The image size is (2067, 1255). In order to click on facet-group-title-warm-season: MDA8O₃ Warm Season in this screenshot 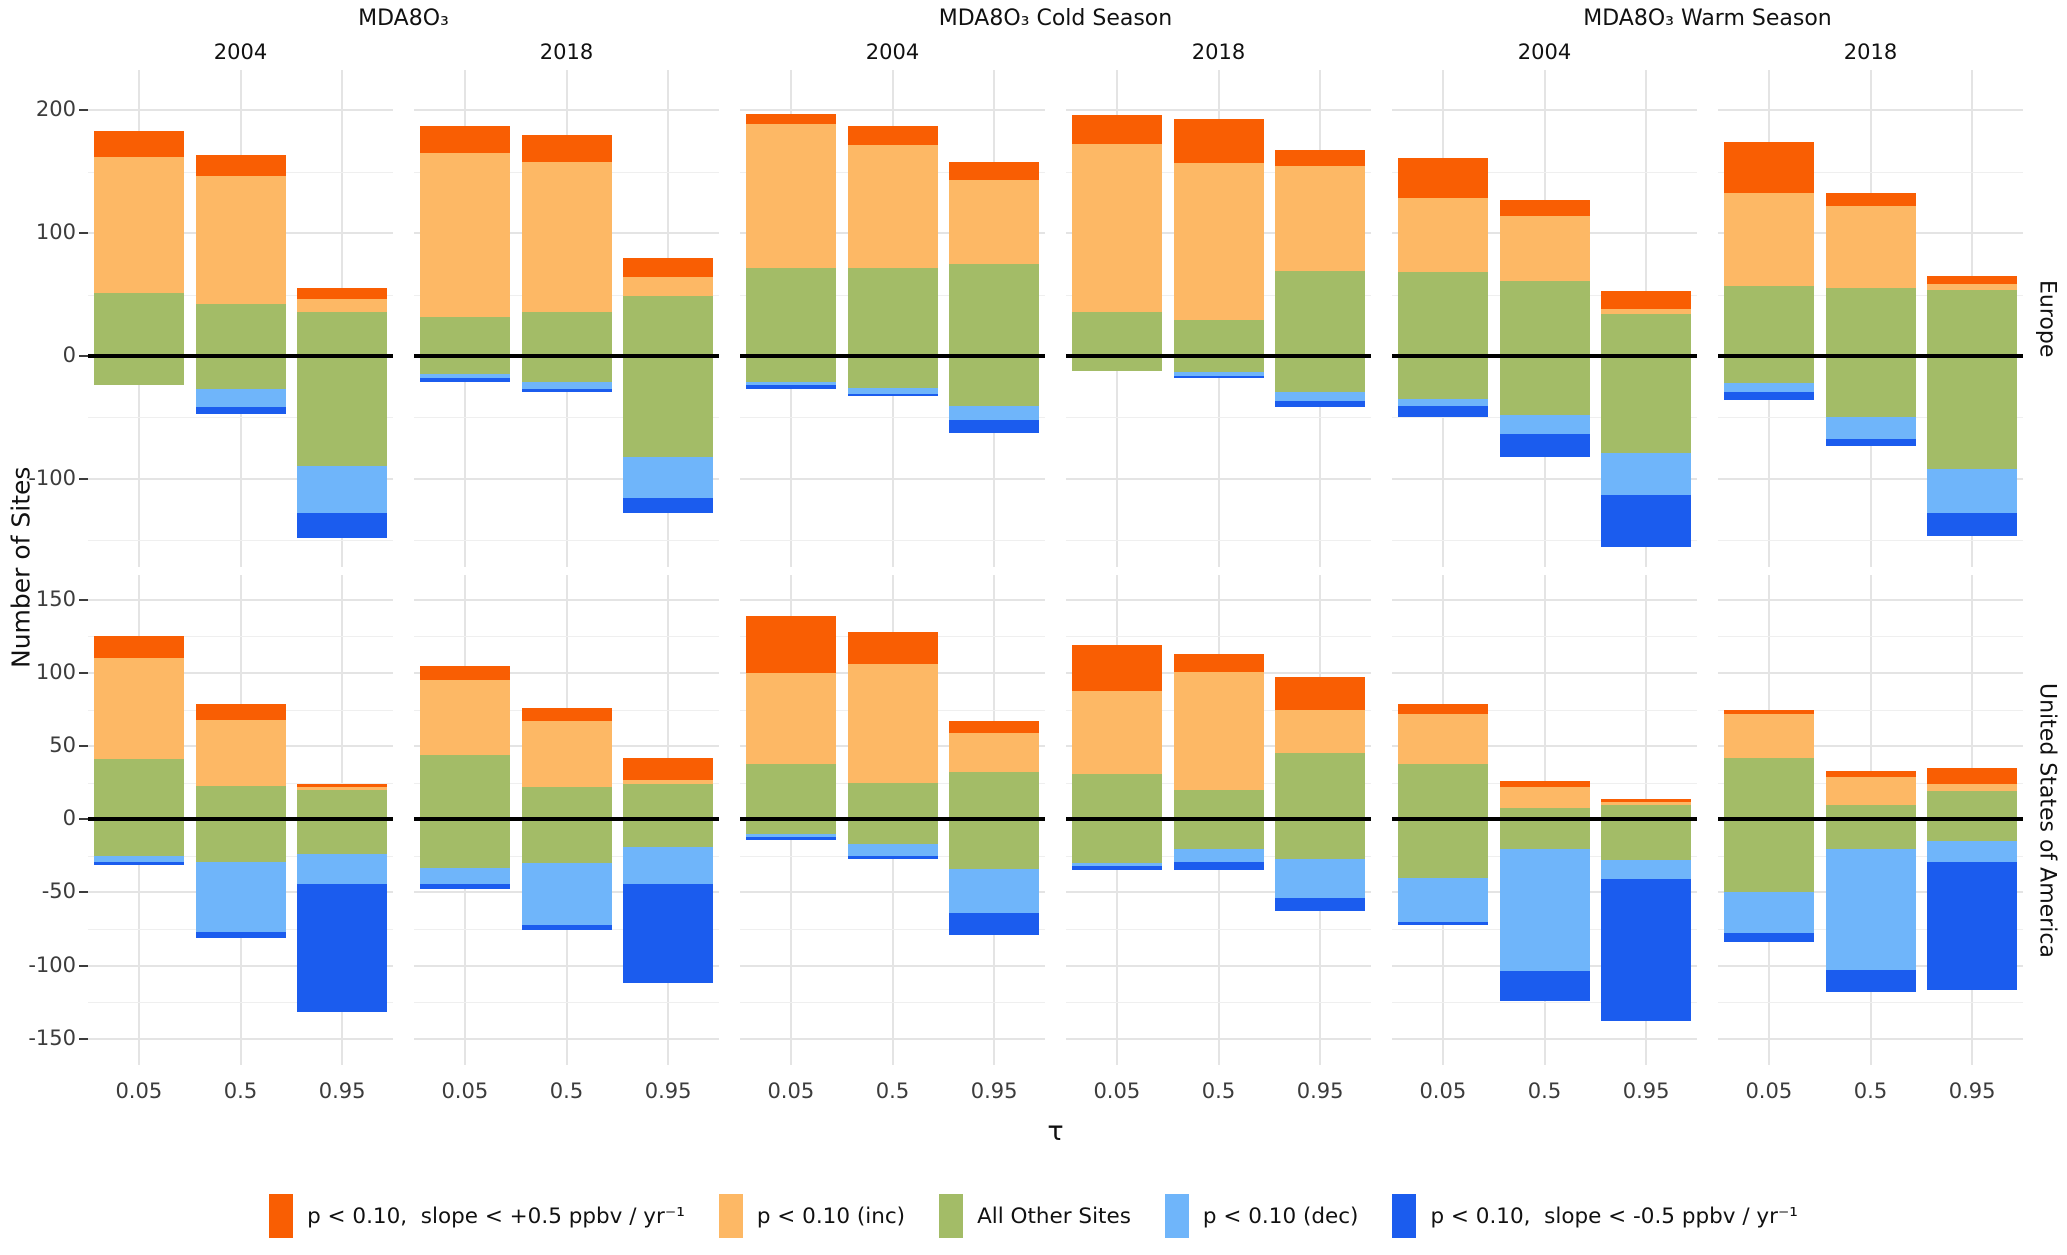, I will do `click(1707, 18)`.